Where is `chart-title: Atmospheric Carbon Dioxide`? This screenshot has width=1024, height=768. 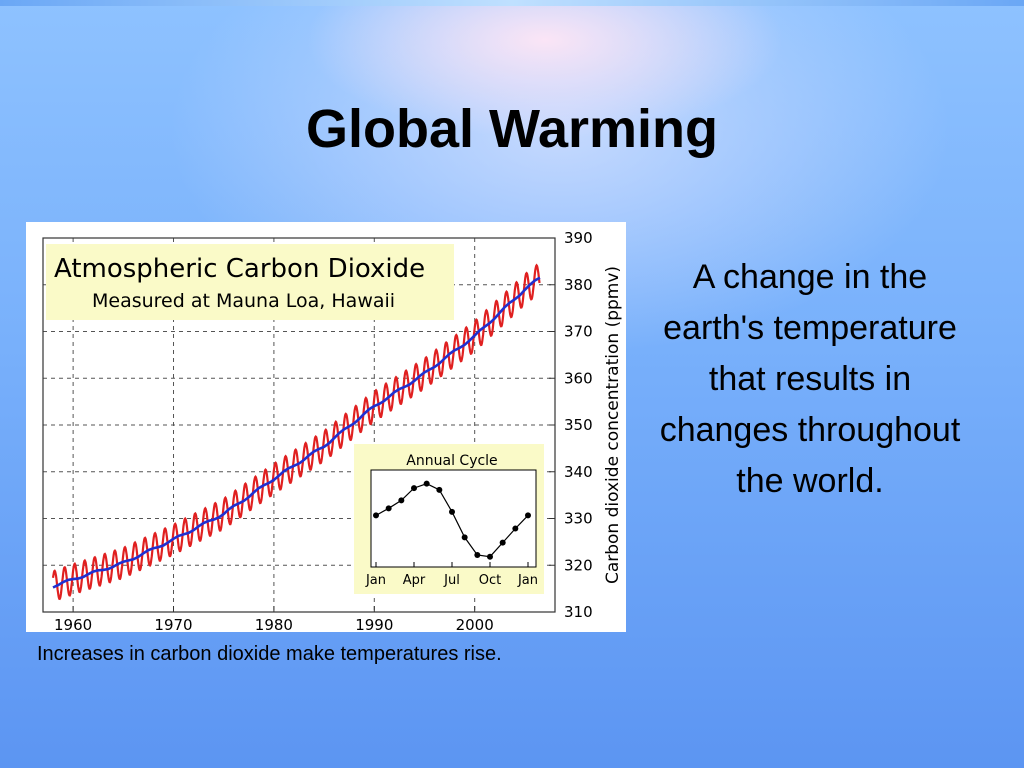 chart-title: Atmospheric Carbon Dioxide is located at coordinates (239, 269).